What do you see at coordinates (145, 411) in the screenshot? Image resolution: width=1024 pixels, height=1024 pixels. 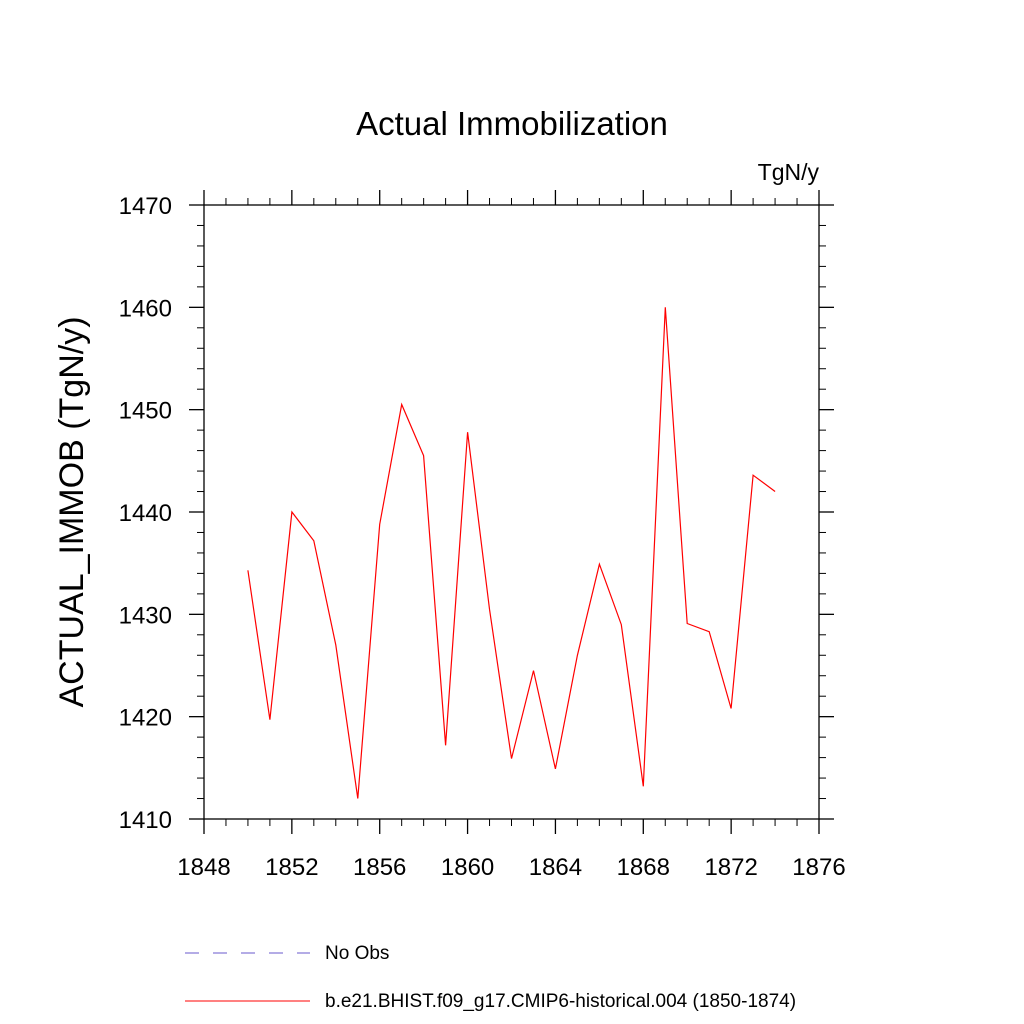 I see `y-tick-label: 1450` at bounding box center [145, 411].